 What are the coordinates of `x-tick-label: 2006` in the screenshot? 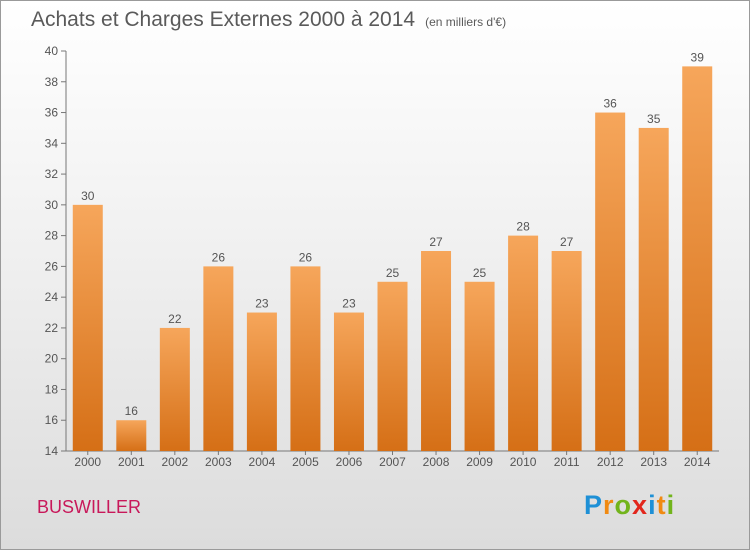 It's located at (349, 462).